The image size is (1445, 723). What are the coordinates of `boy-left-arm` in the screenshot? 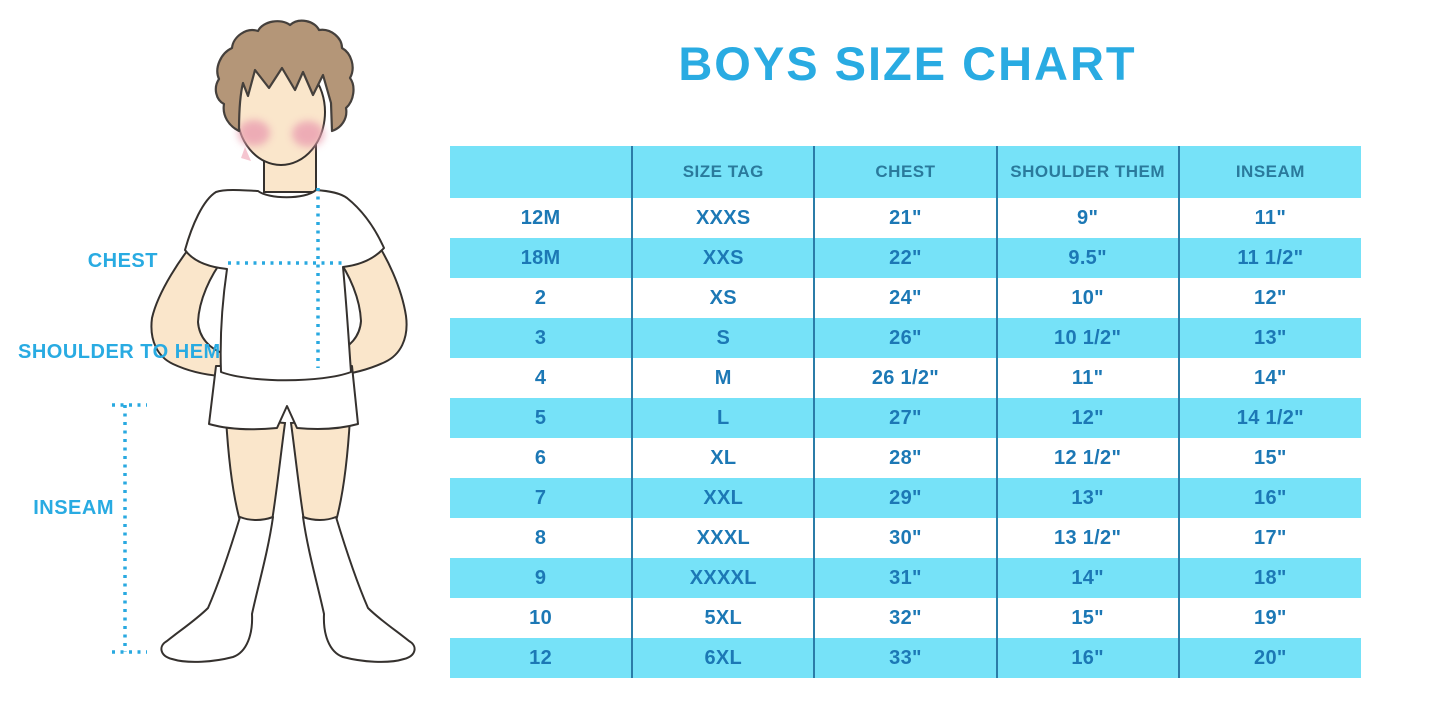 It's located at (188, 304).